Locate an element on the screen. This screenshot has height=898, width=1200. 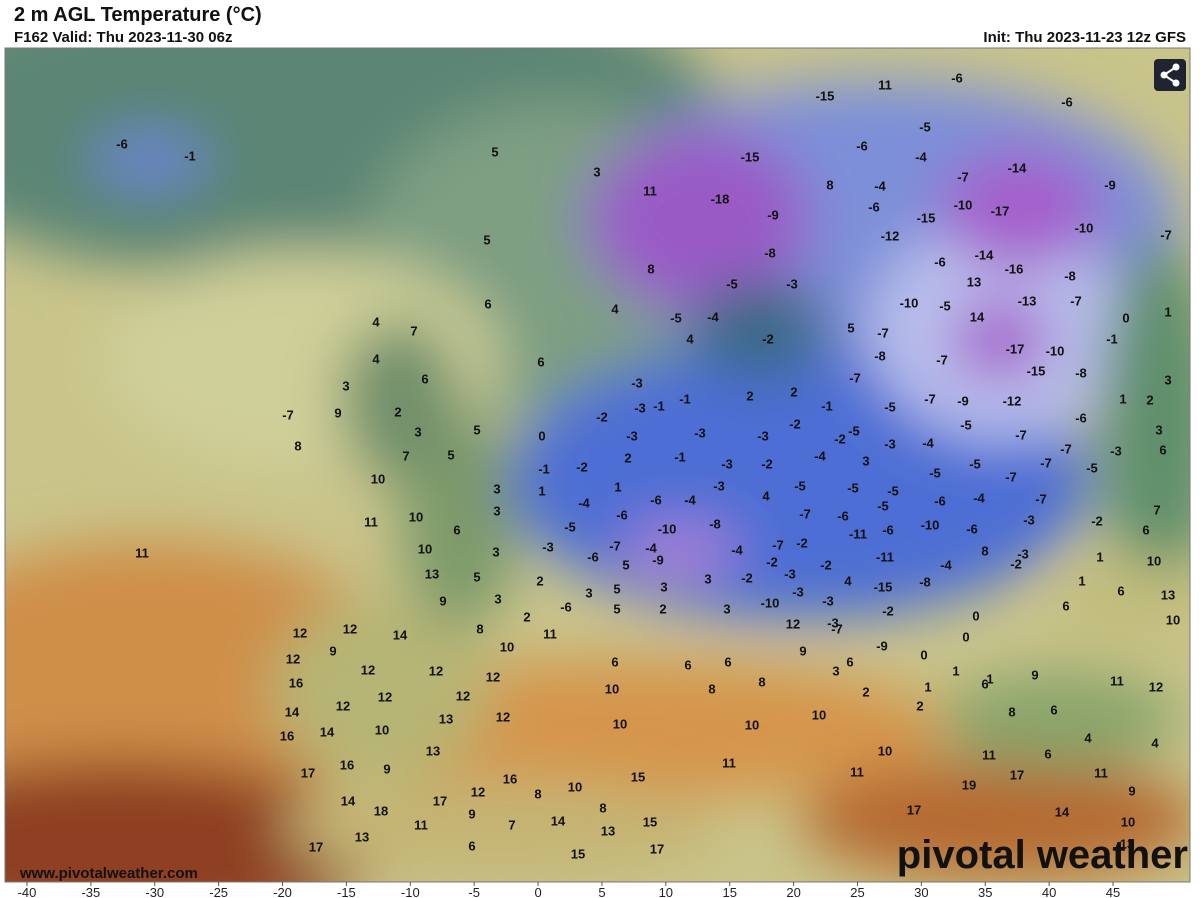
tick-label: -5 is located at coordinates (474, 891).